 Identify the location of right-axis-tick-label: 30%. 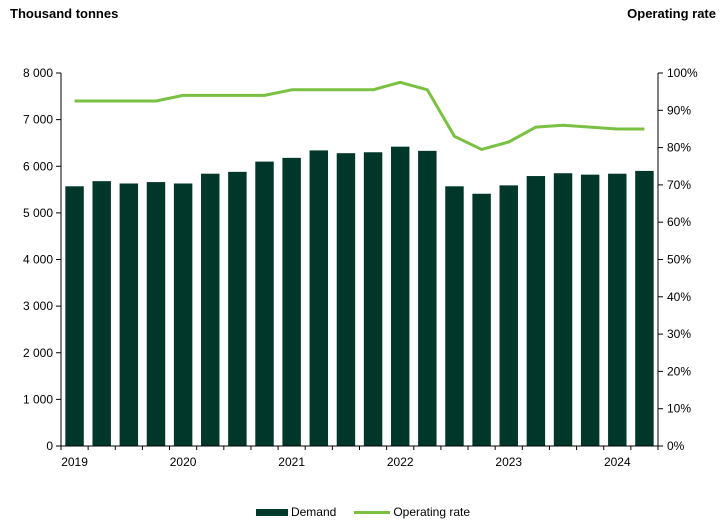
(679, 334).